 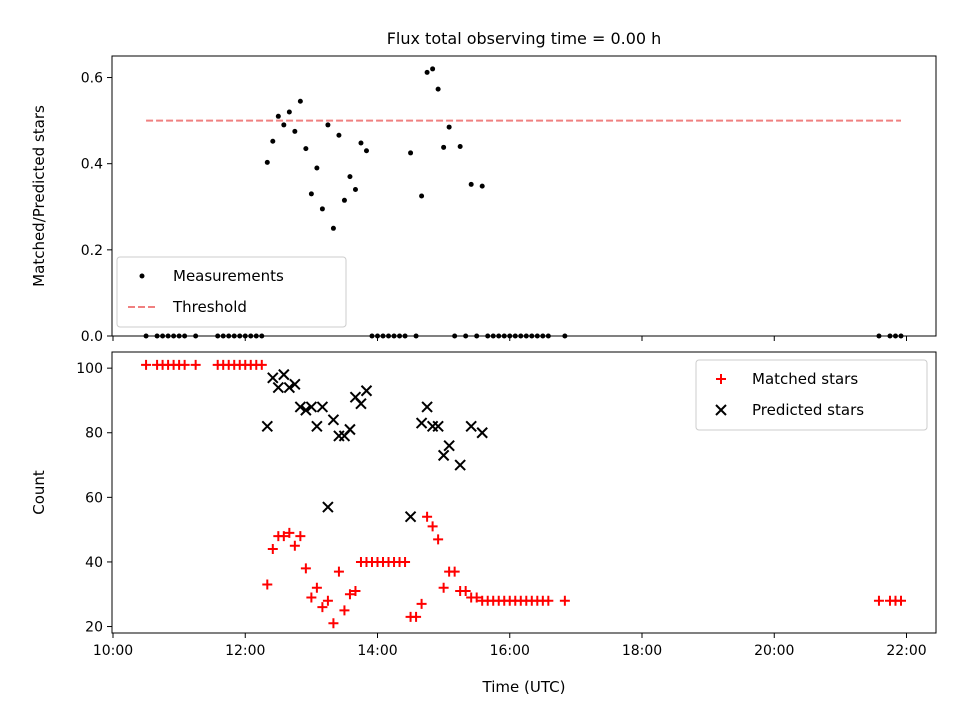 I want to click on legend-label: Matched stars, so click(x=805, y=379).